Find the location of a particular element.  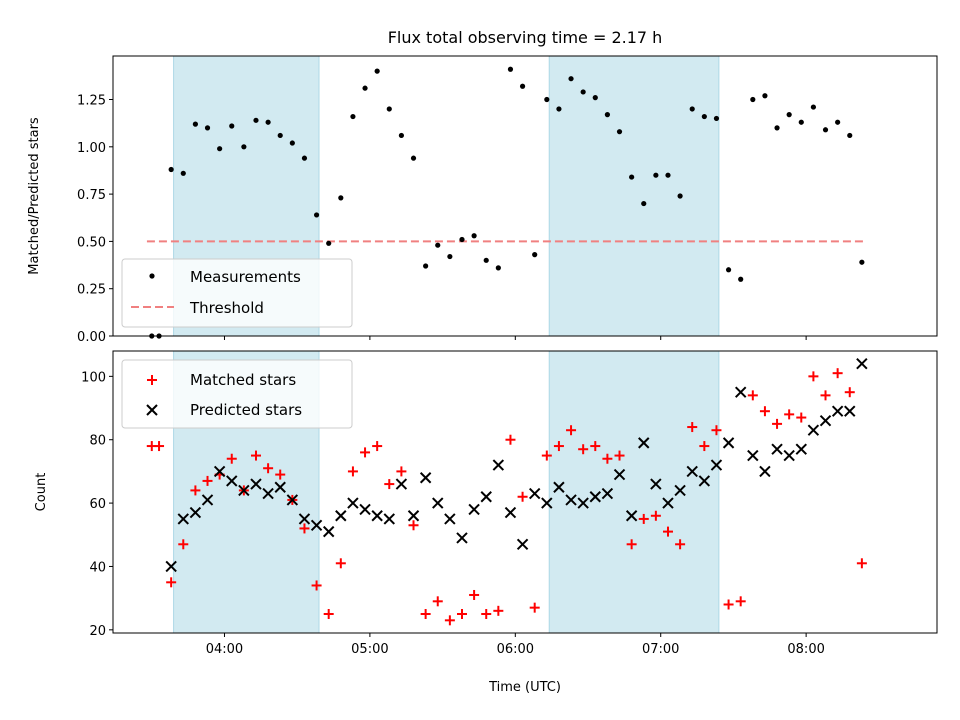

ratio-y-ticks: 0.00 0.25 0.50 0.75 1.00 1.25 is located at coordinates (95, 219).